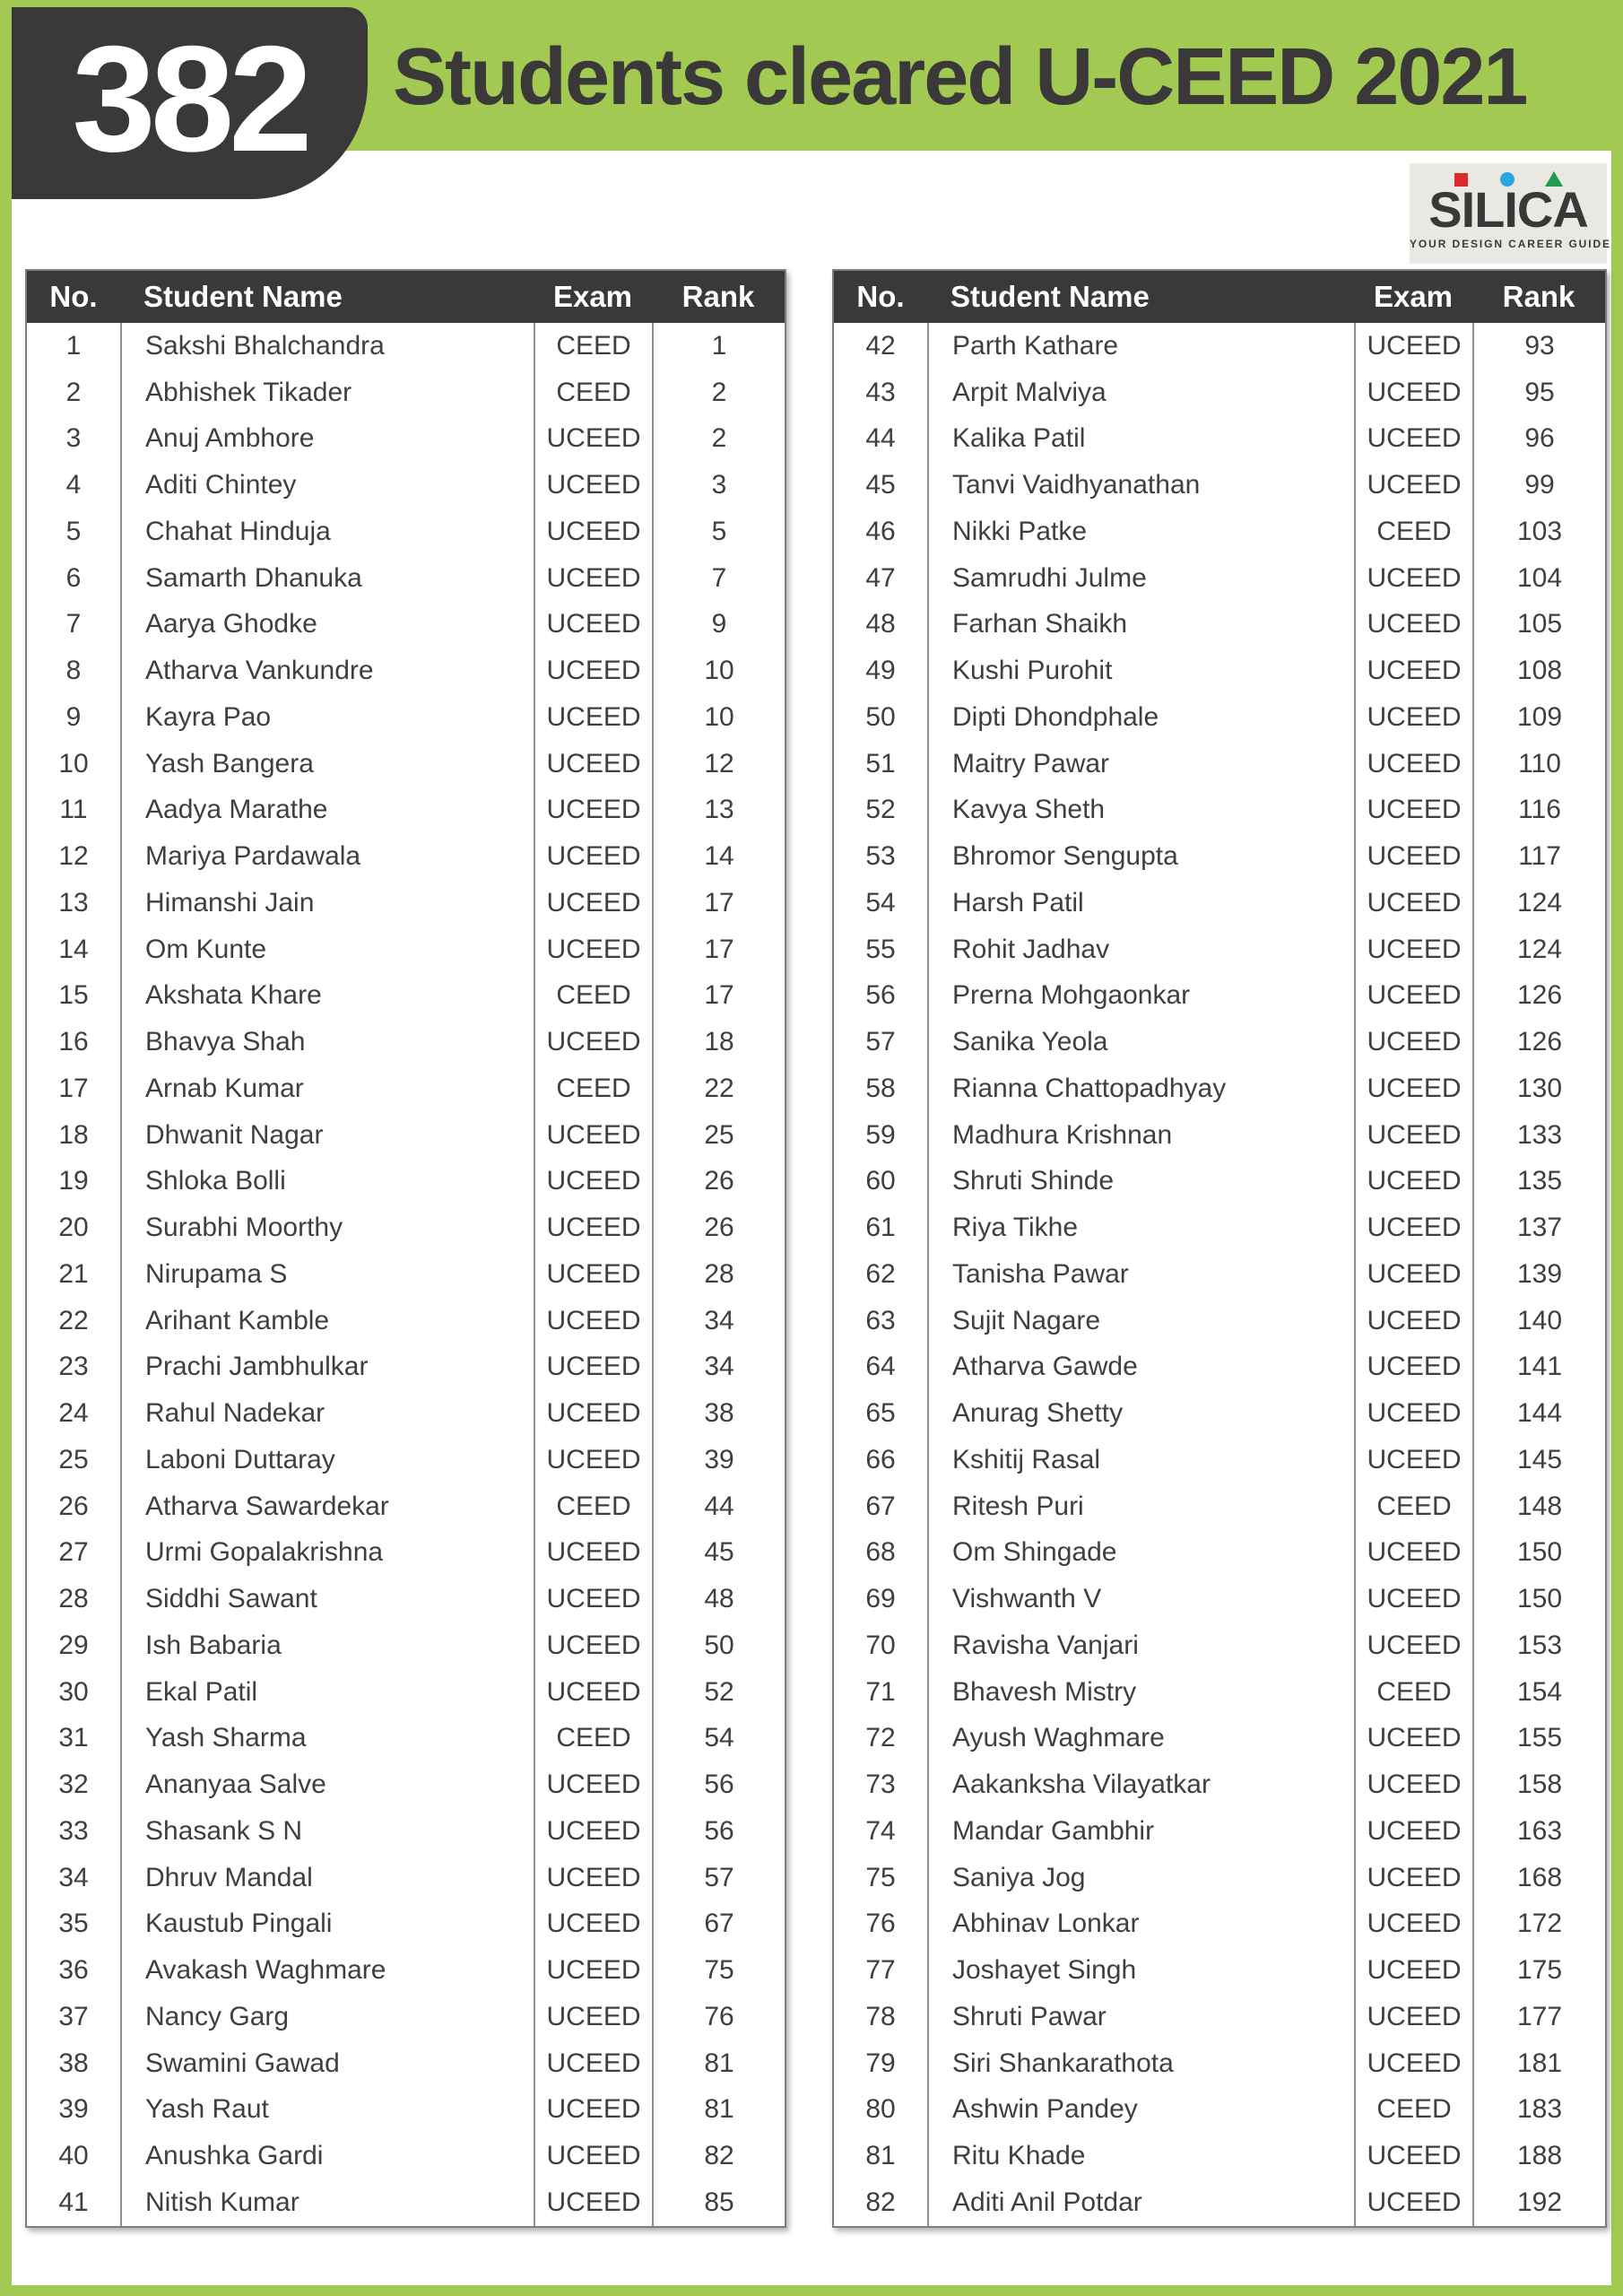 The image size is (1623, 2296). Describe the element at coordinates (718, 1367) in the screenshot. I see `rank-cell: 34` at that location.